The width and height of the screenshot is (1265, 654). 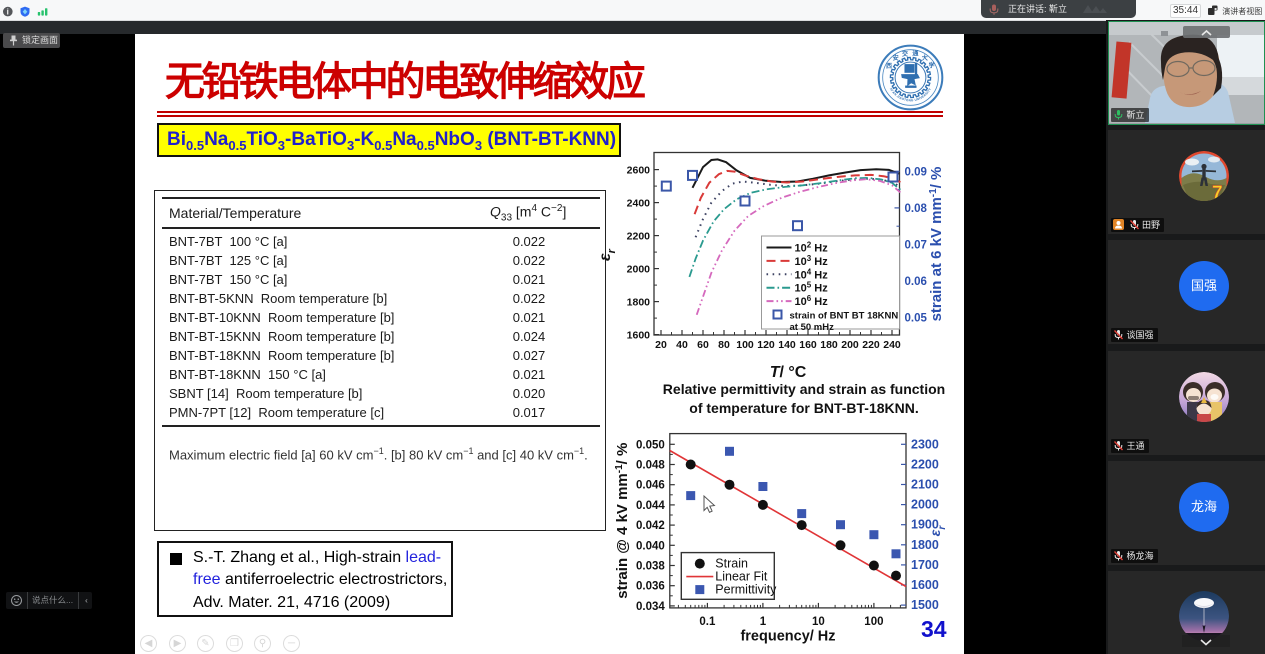 What do you see at coordinates (936, 244) in the screenshot?
I see `svg-text: strain at 6 kV mm-1/ %` at bounding box center [936, 244].